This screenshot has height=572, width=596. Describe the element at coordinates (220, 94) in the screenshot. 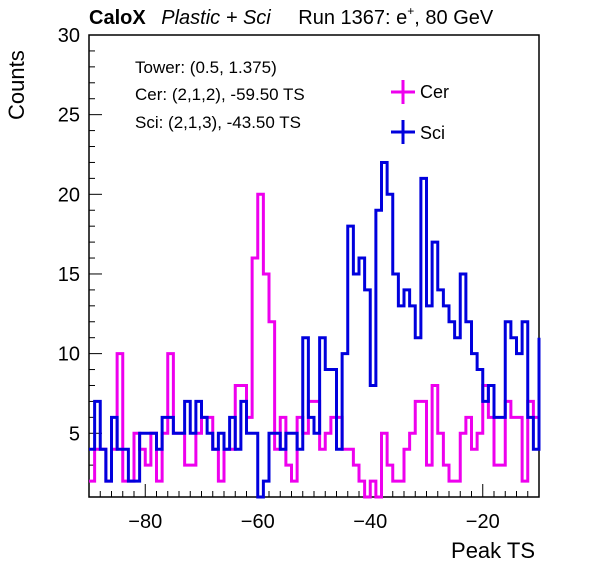

I see `info-cer: Cer: (2,1,2), -59.50 TS` at that location.